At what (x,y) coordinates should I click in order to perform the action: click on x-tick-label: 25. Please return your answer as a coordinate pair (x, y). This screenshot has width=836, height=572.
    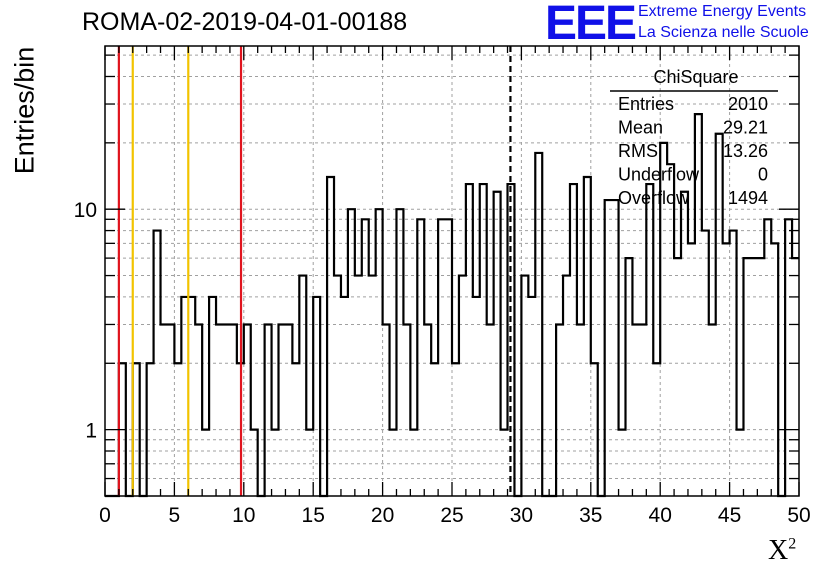
    Looking at the image, I should click on (451, 515).